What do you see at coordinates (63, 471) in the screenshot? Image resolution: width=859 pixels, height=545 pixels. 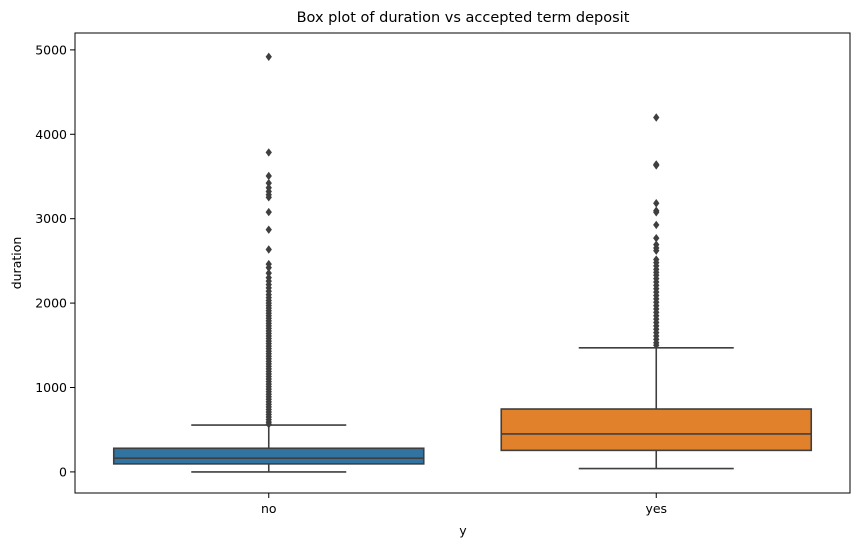 I see `y-tick-label: 0` at bounding box center [63, 471].